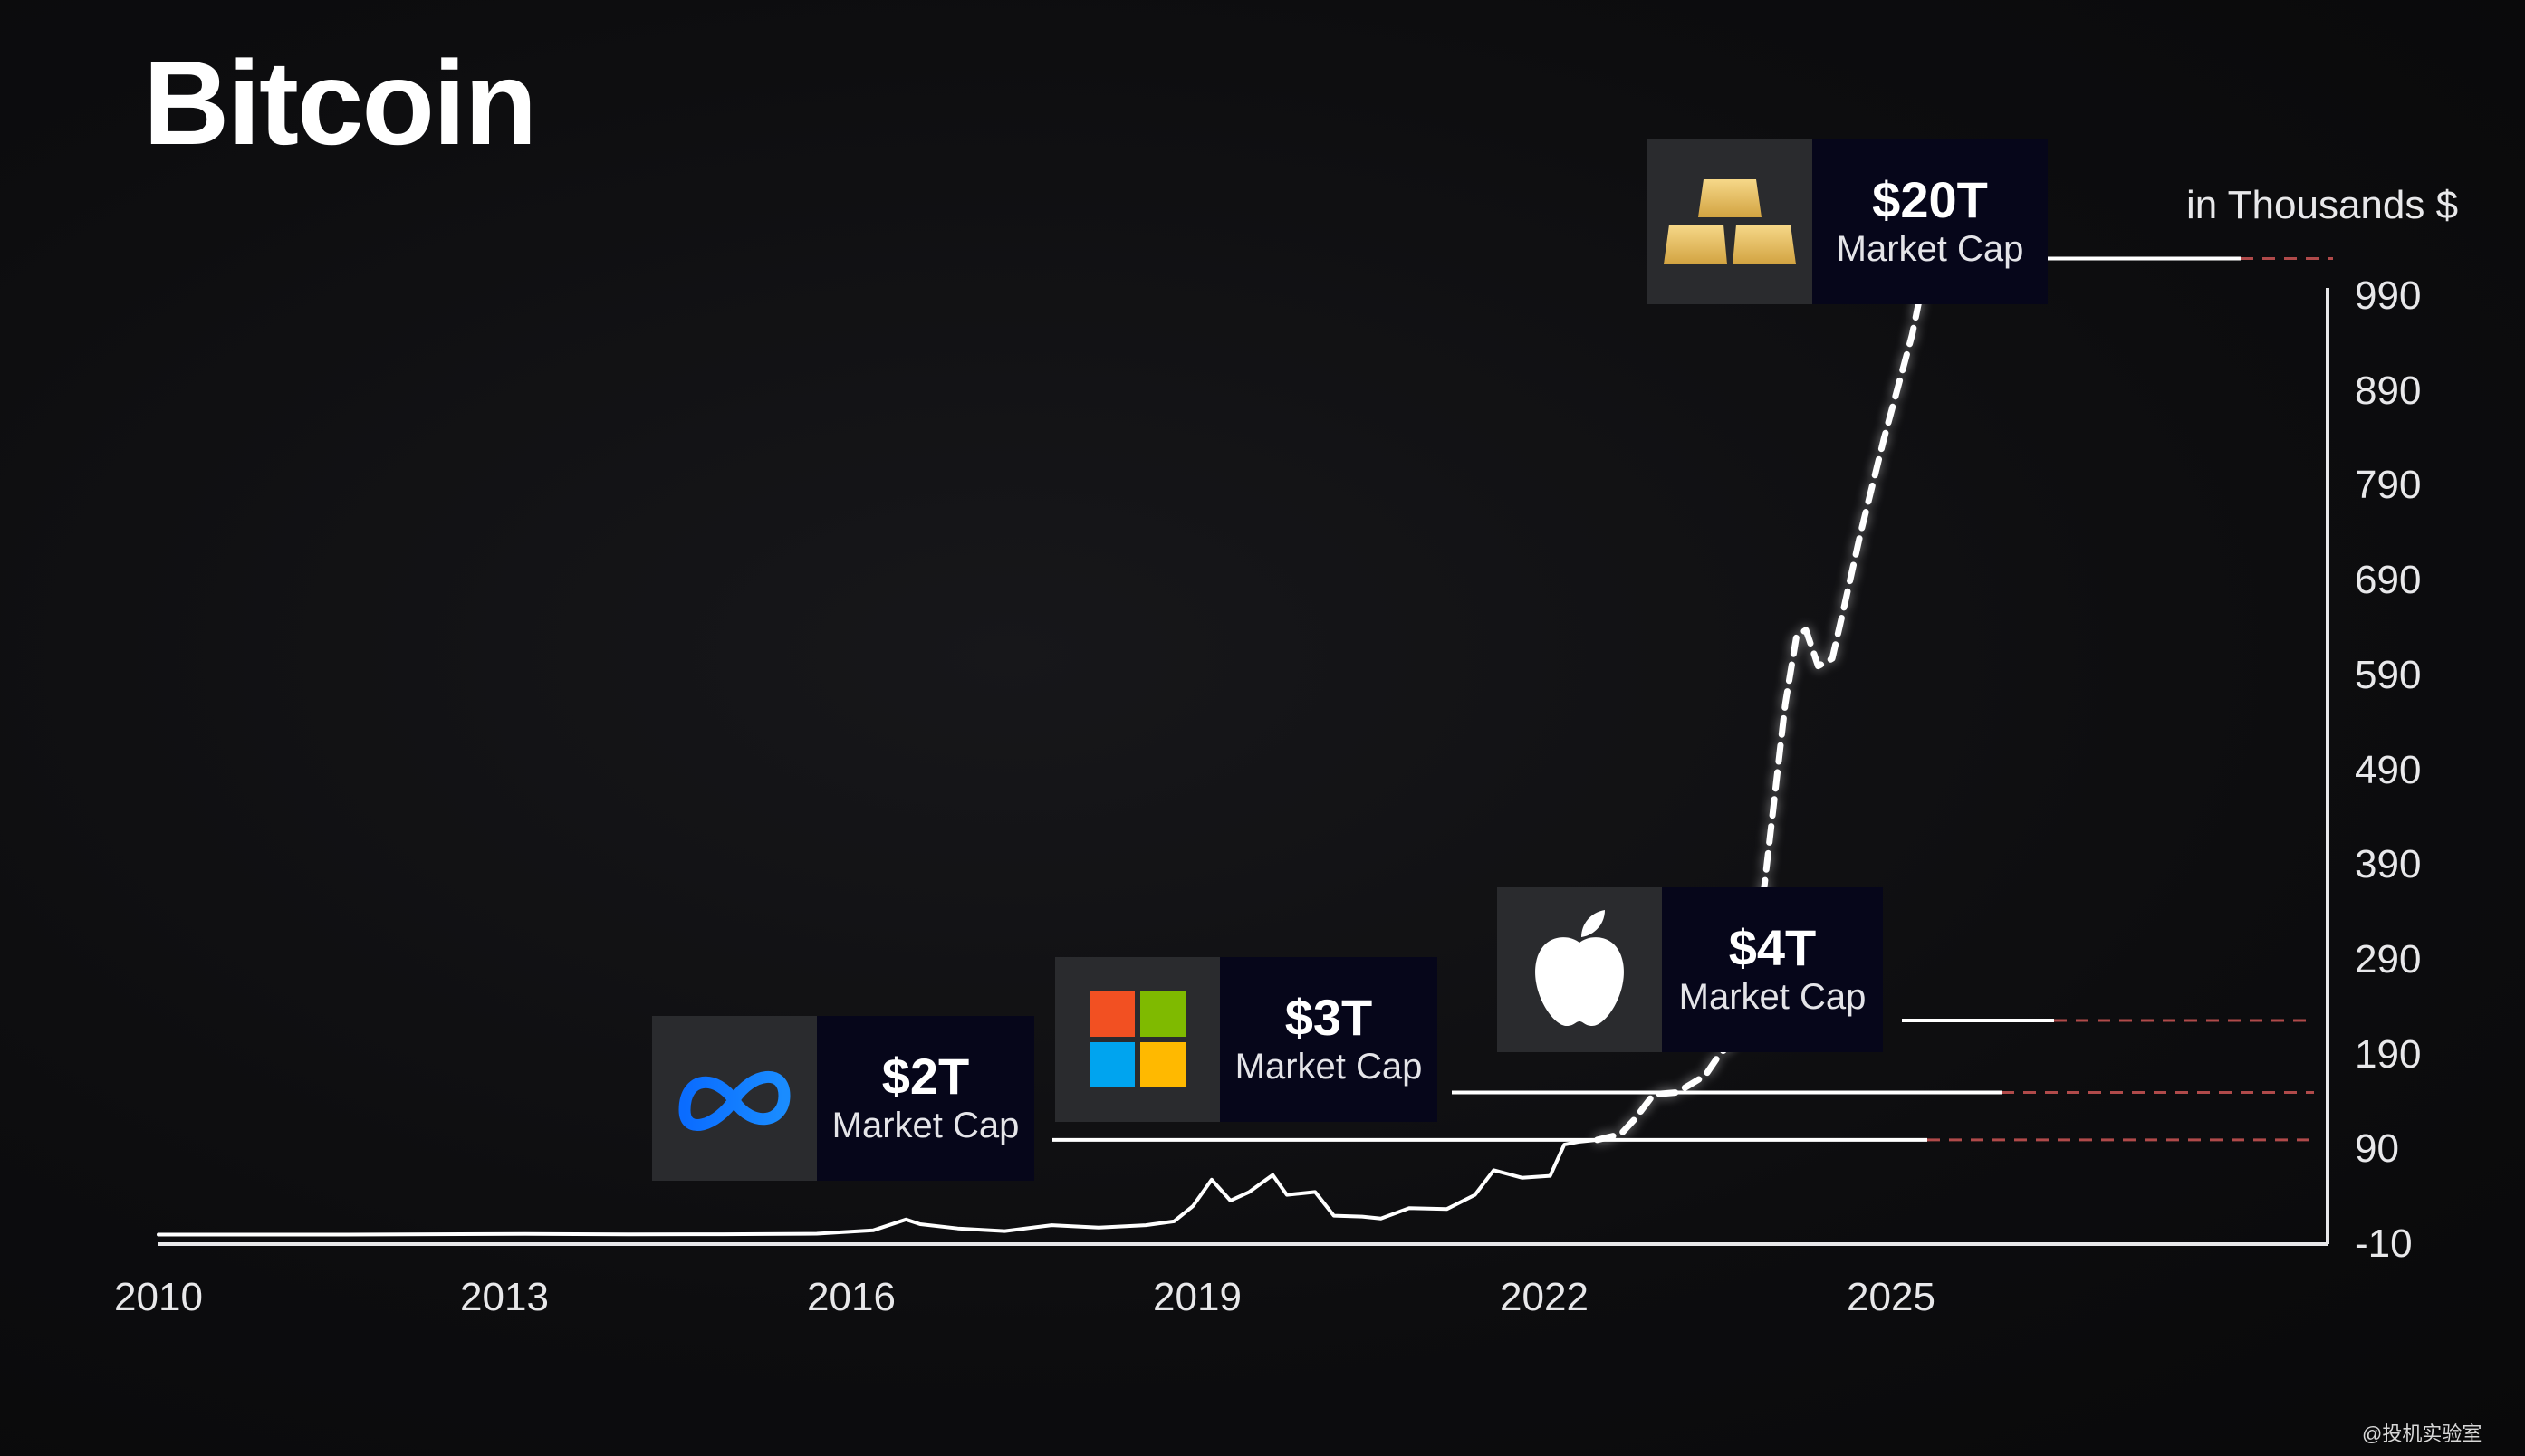 This screenshot has height=1456, width=2525. Describe the element at coordinates (1329, 1018) in the screenshot. I see `market-cap-value: $3T` at that location.